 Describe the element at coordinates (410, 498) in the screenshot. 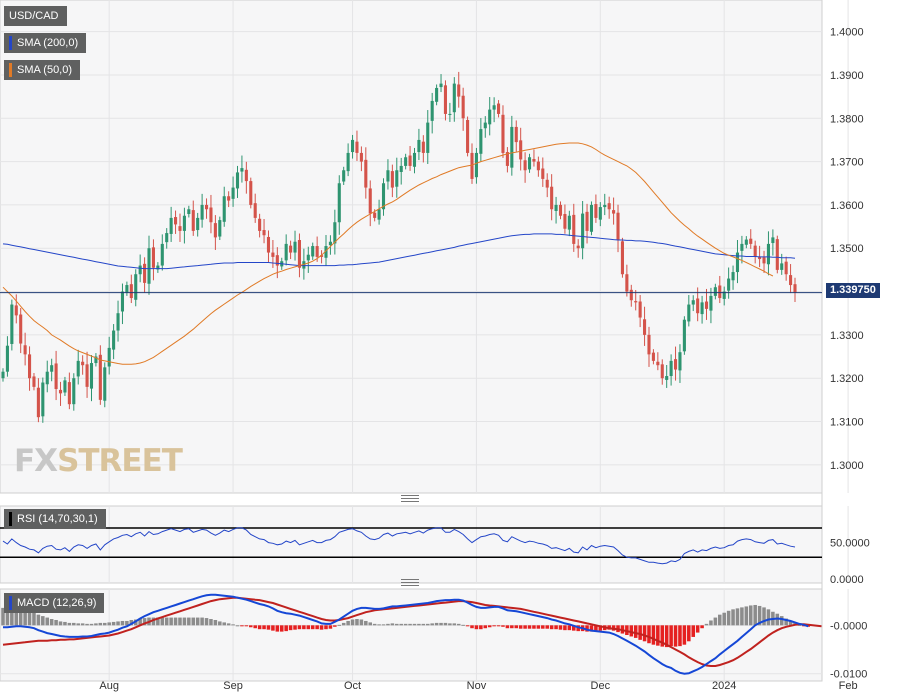

I see `rsi-pane-resize-handle` at that location.